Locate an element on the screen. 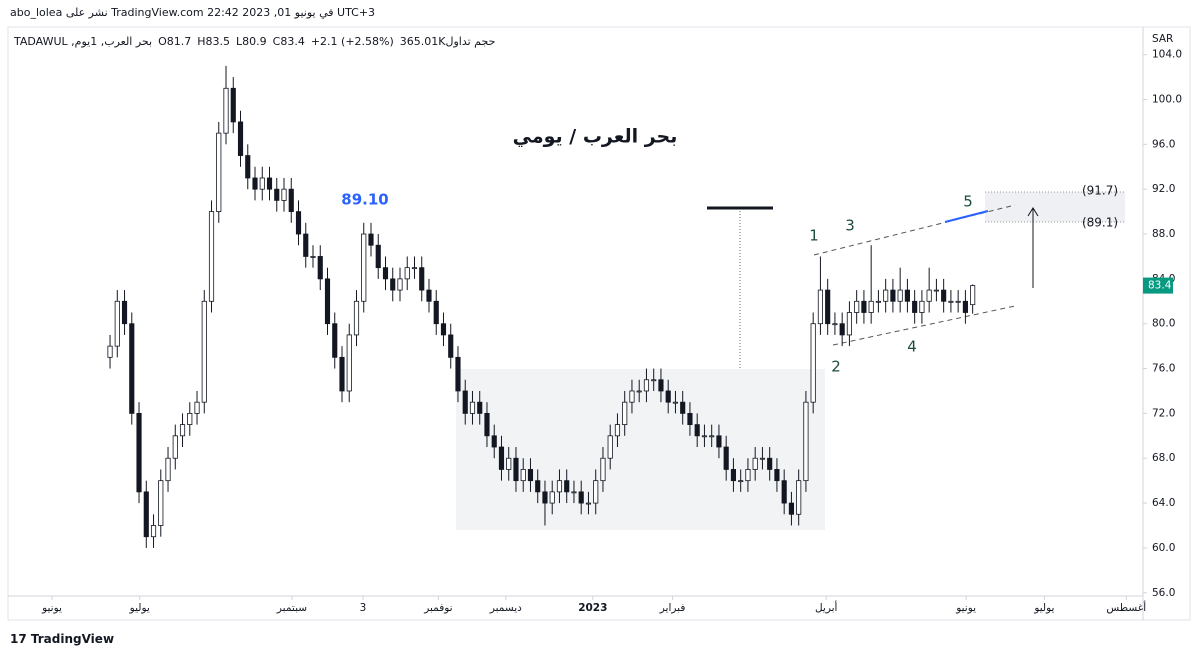  x-tick-label: أبريل is located at coordinates (826, 607).